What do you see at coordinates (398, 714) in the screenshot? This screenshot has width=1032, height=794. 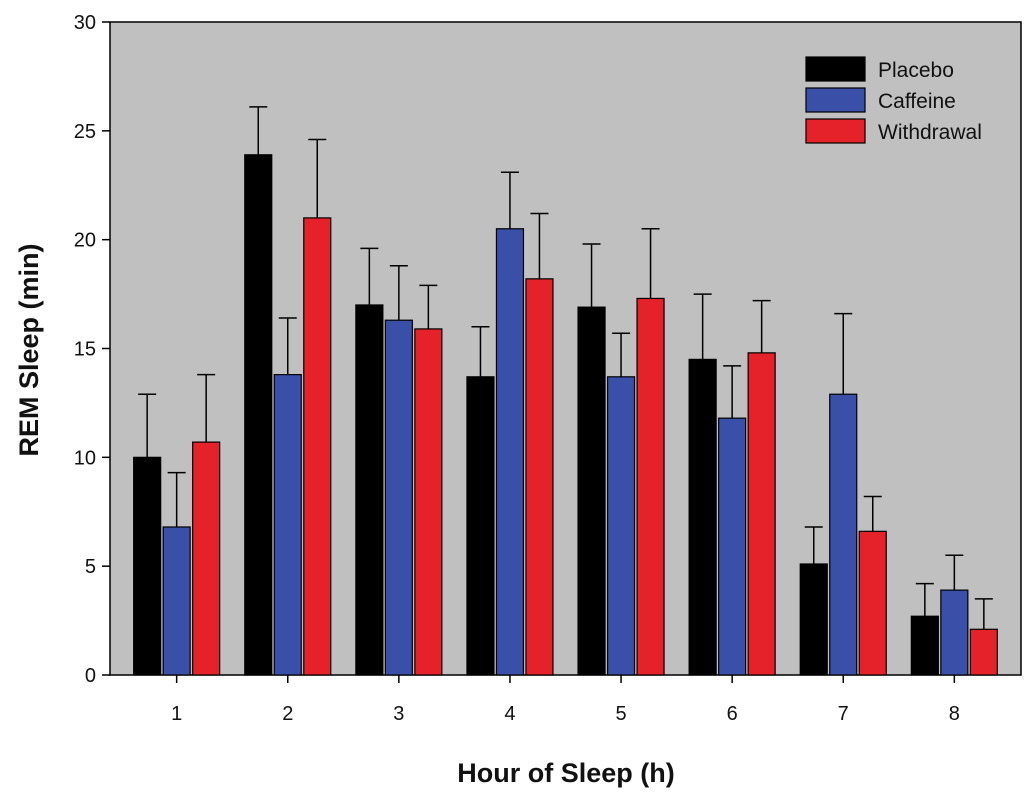 I see `x-tick-label: 3` at bounding box center [398, 714].